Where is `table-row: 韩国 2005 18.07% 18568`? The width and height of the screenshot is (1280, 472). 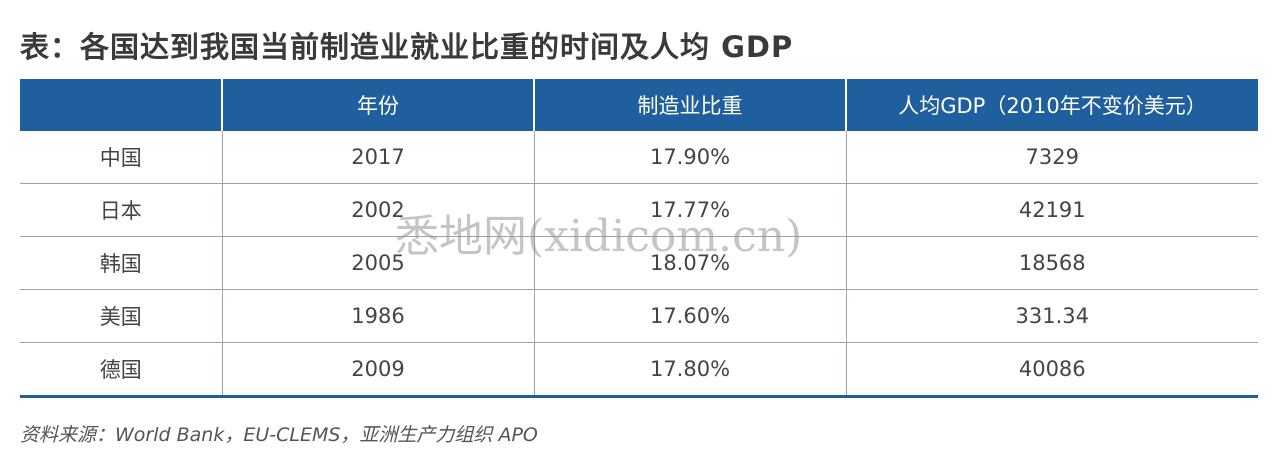 table-row: 韩国 2005 18.07% 18568 is located at coordinates (639, 263).